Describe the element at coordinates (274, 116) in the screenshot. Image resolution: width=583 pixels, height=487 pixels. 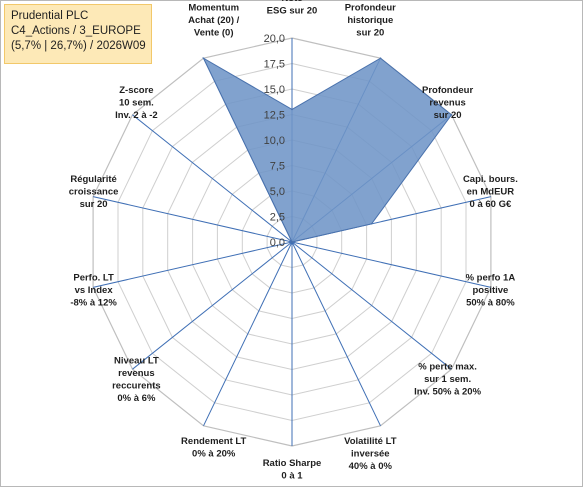
I see `tick-label: 12,5` at that location.